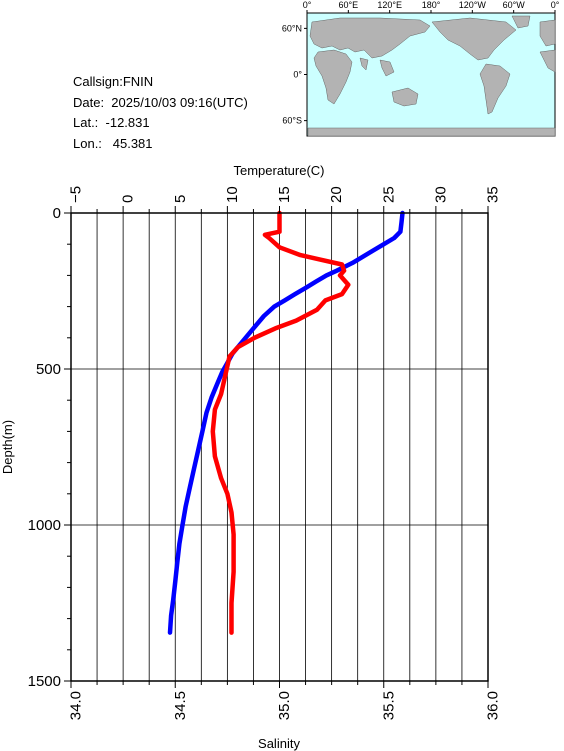 This screenshot has height=751, width=564. Describe the element at coordinates (232, 194) in the screenshot. I see `temperature-tick-label: 10` at that location.